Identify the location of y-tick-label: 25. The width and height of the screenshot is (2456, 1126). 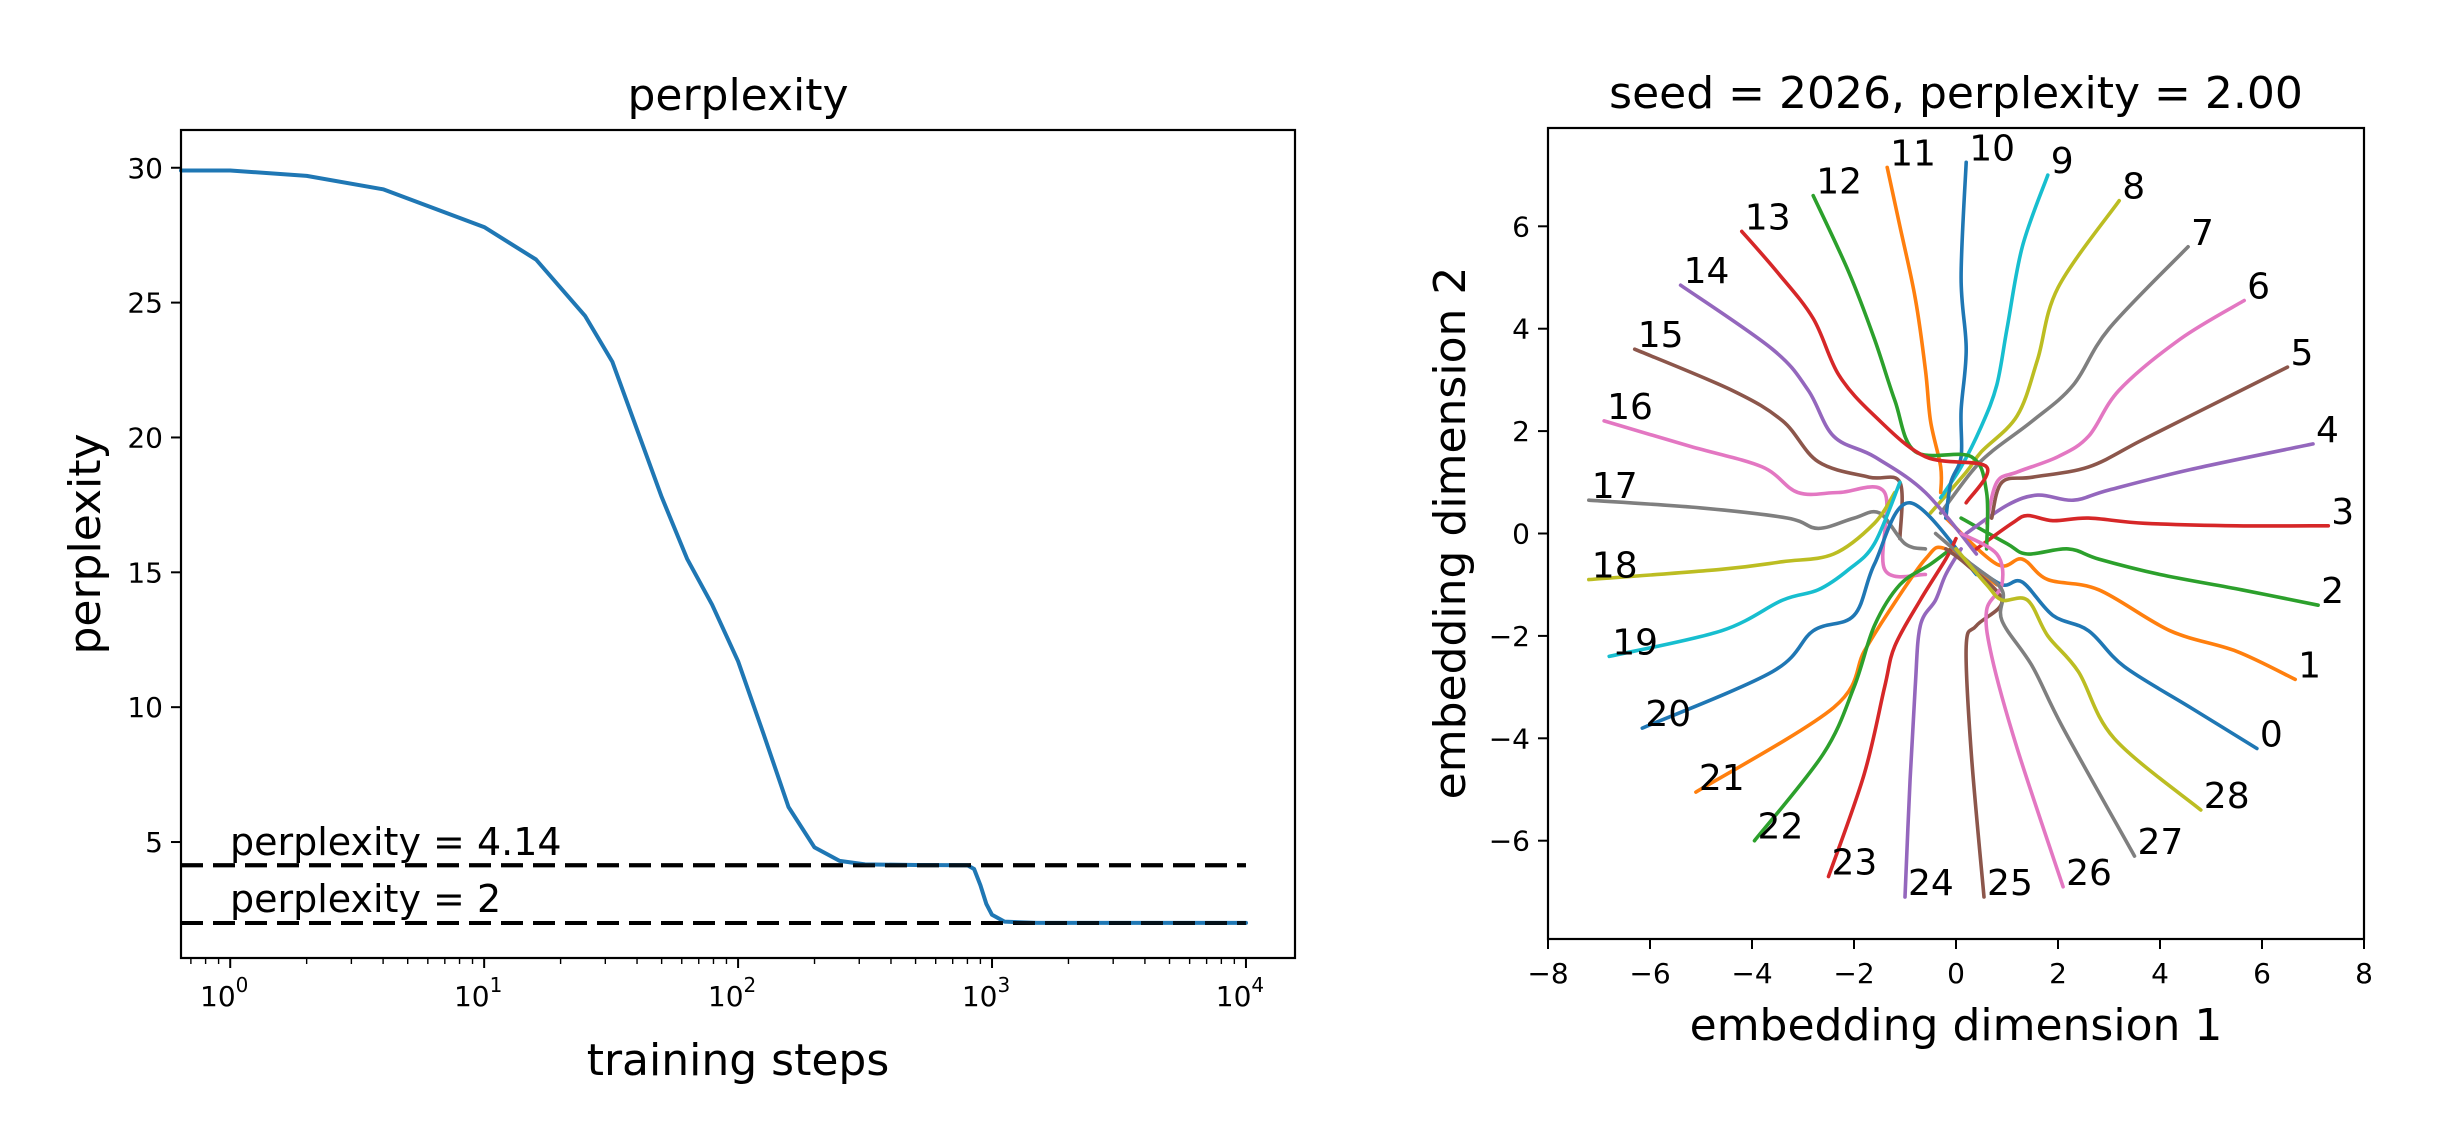
(145, 303).